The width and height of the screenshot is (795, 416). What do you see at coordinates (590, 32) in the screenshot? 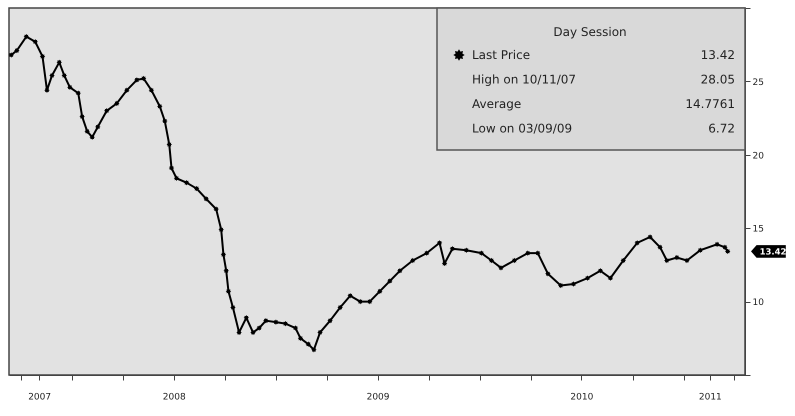
I see `legend-title: Day Session` at bounding box center [590, 32].